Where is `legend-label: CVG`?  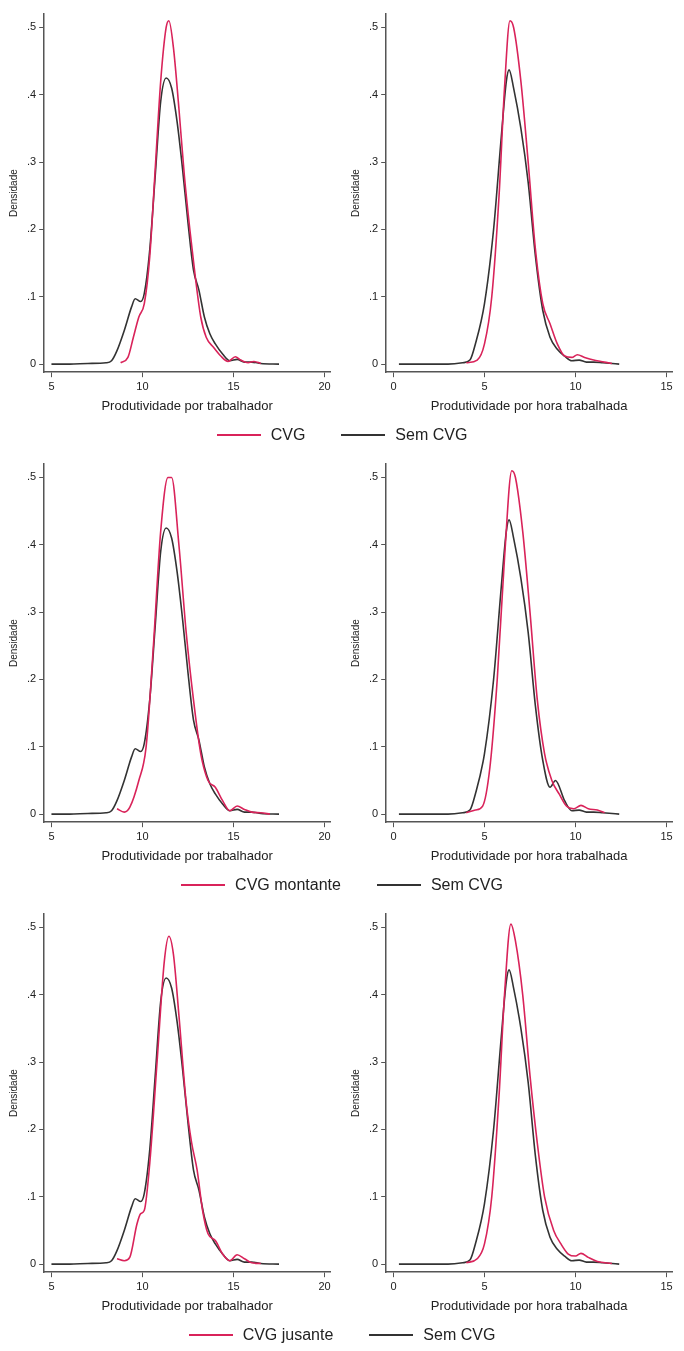 legend-label: CVG is located at coordinates (288, 435).